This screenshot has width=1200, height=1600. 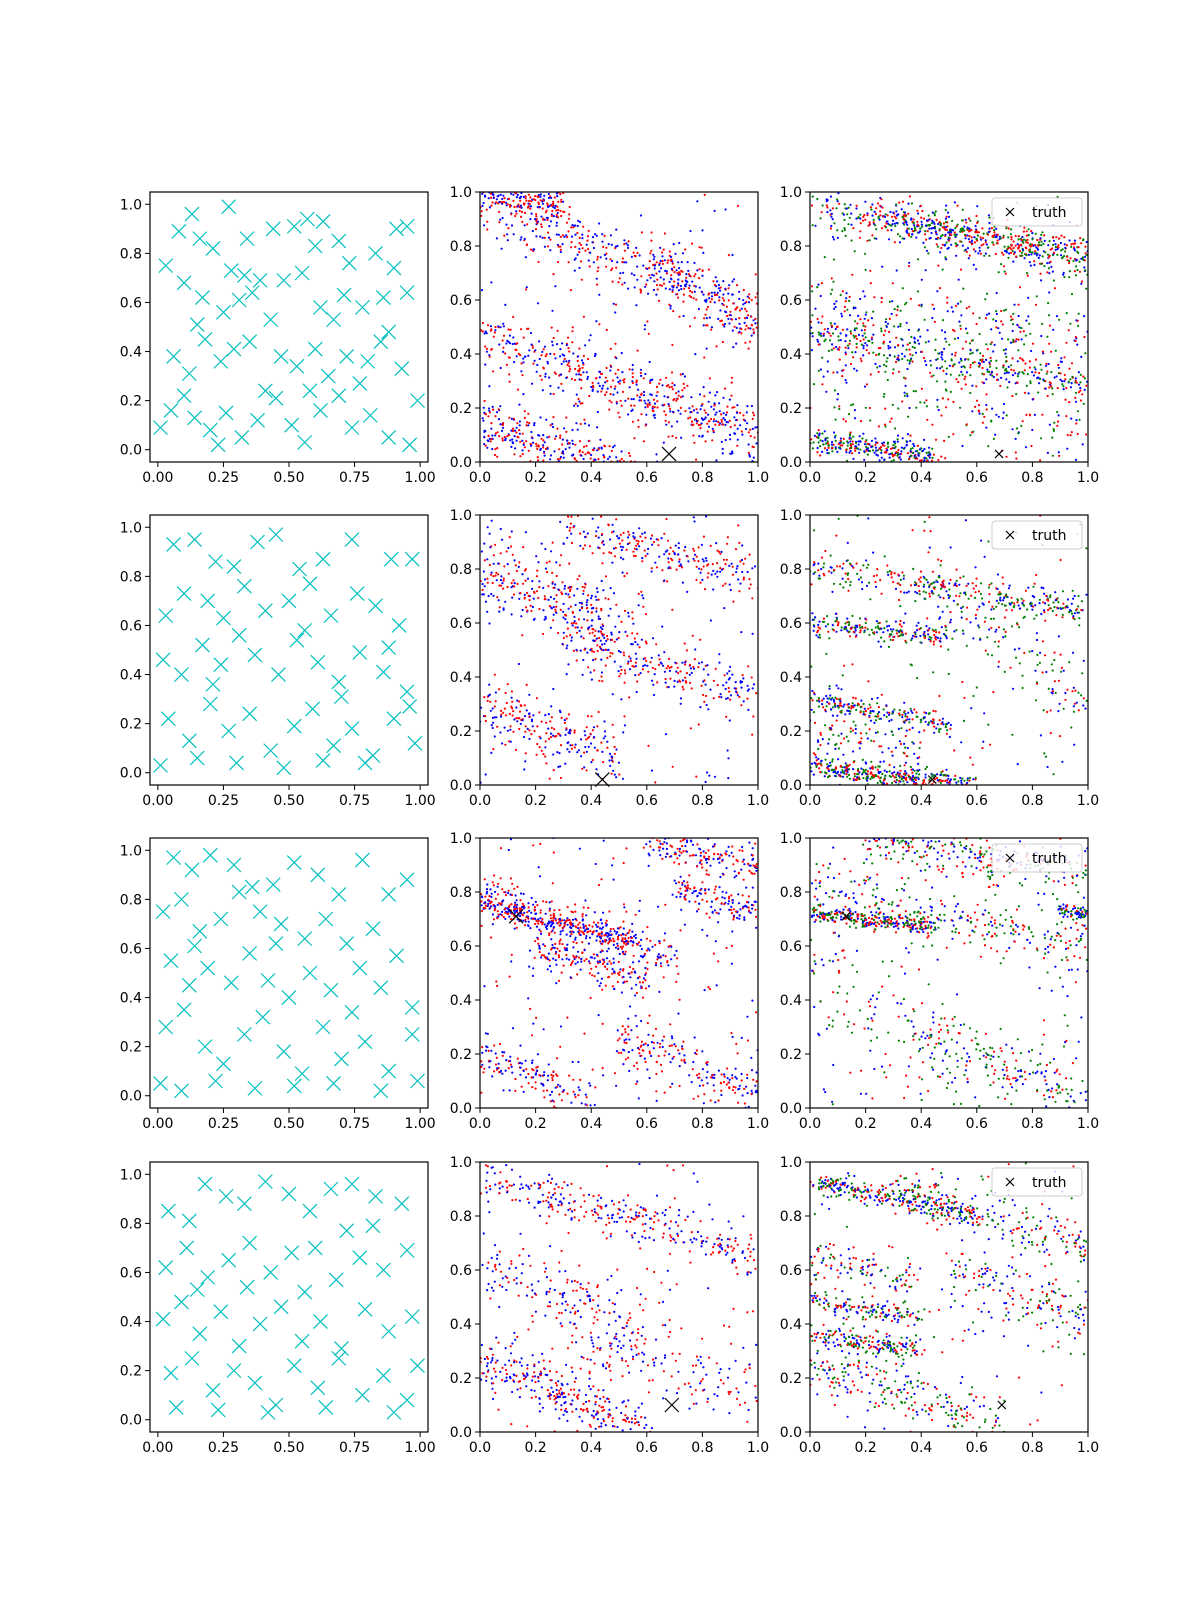 I want to click on x-tick-label: 0.00, so click(x=157, y=801).